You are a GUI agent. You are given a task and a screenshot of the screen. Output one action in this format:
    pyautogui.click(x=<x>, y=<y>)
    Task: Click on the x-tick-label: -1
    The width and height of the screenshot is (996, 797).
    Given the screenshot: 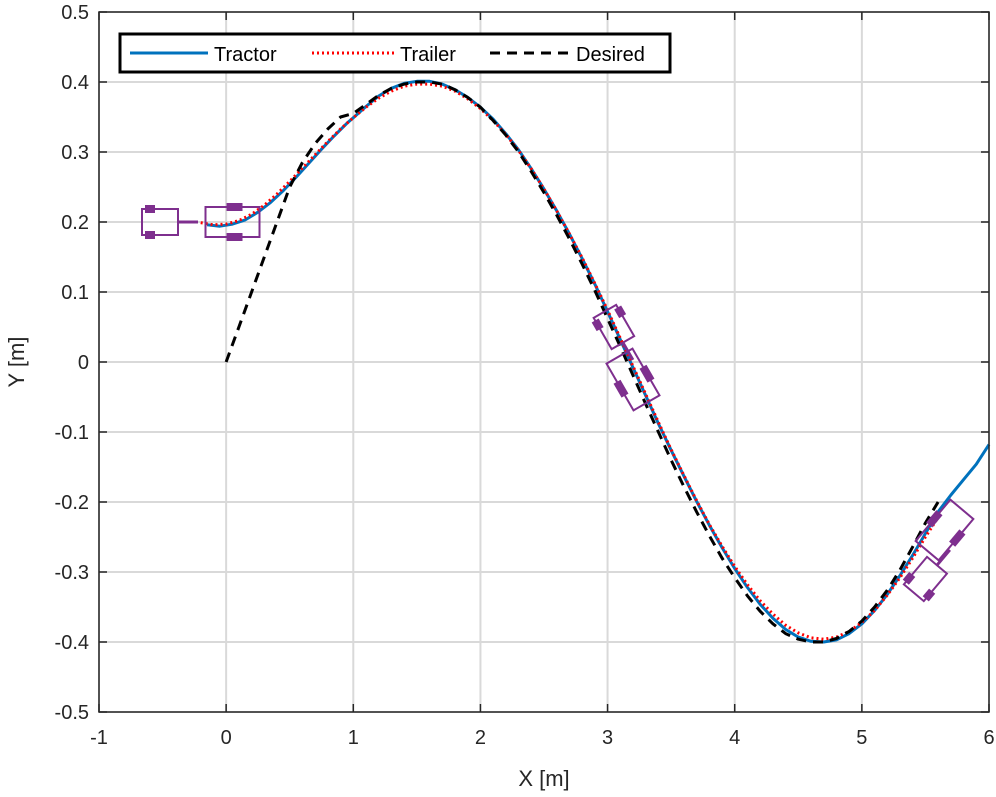 What is the action you would take?
    pyautogui.click(x=99, y=738)
    